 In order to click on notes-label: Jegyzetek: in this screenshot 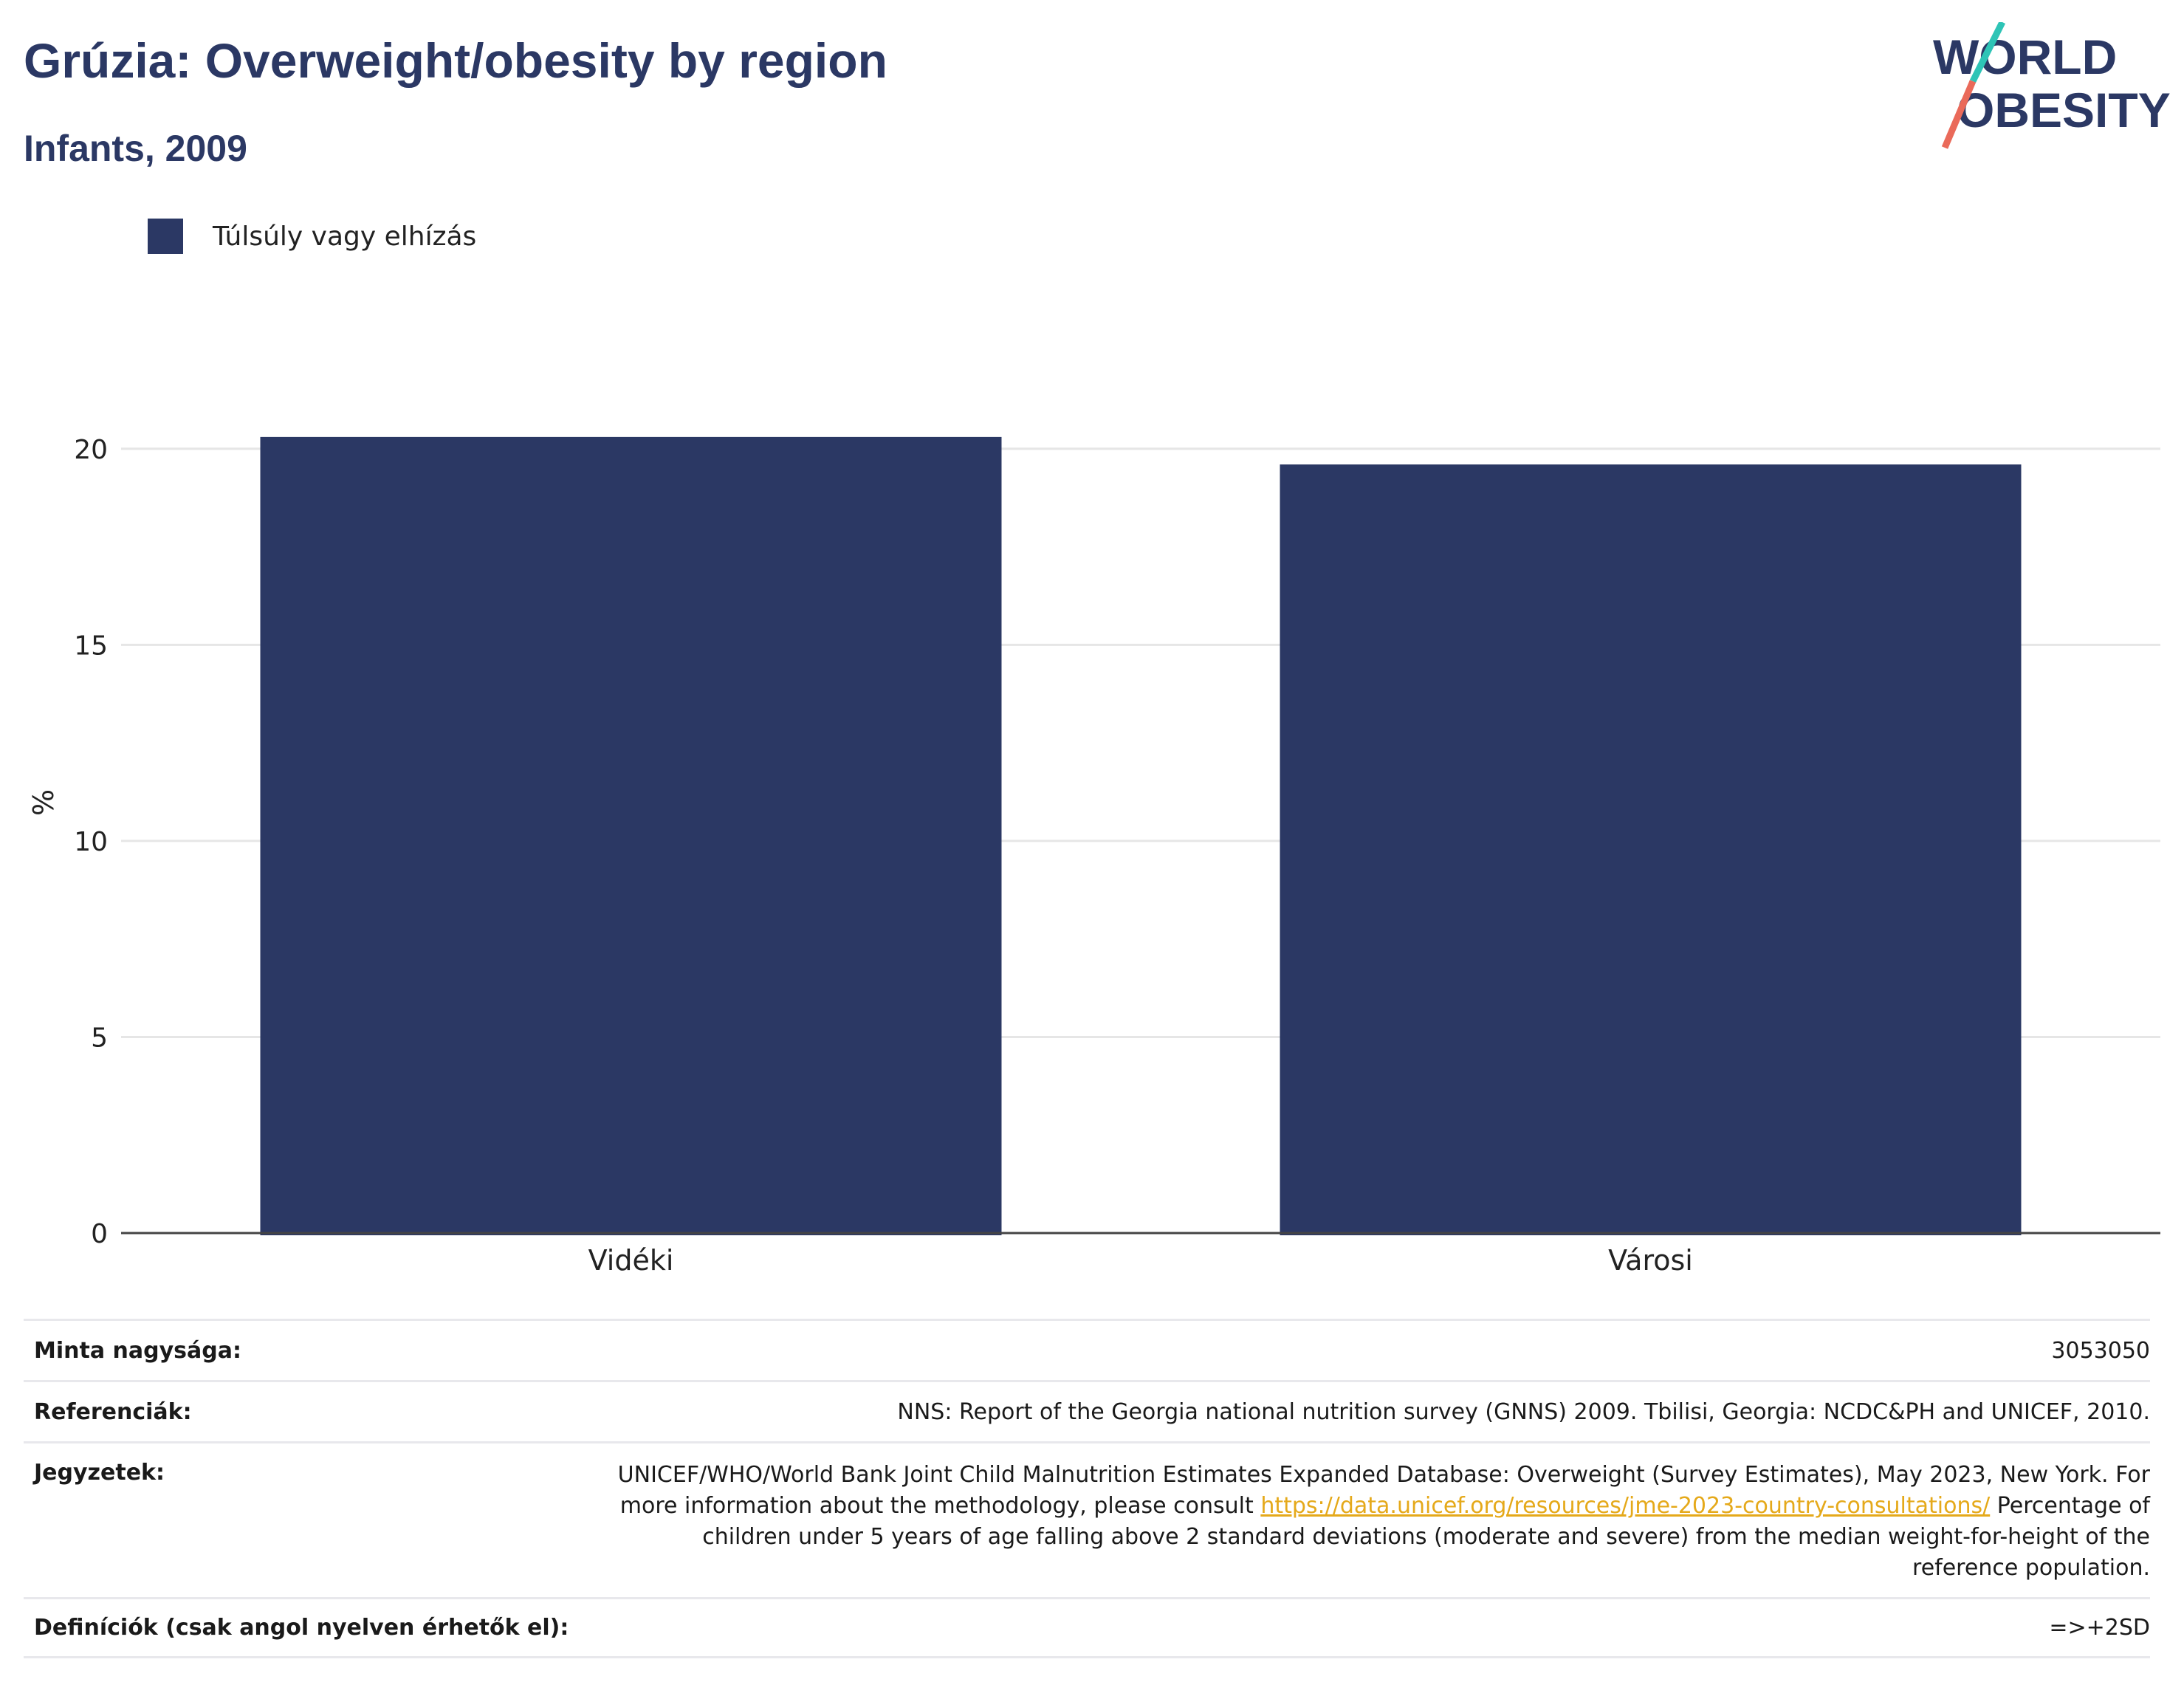, I will do `click(100, 1473)`.